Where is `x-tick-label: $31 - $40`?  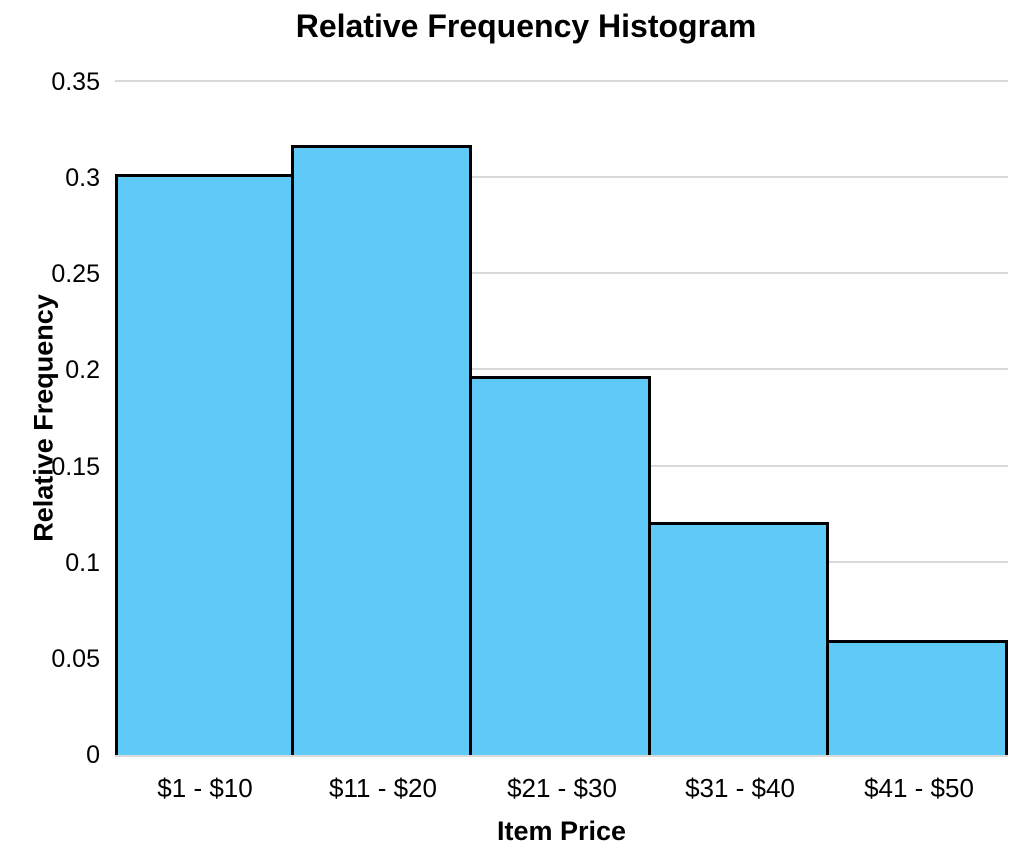 x-tick-label: $31 - $40 is located at coordinates (740, 788).